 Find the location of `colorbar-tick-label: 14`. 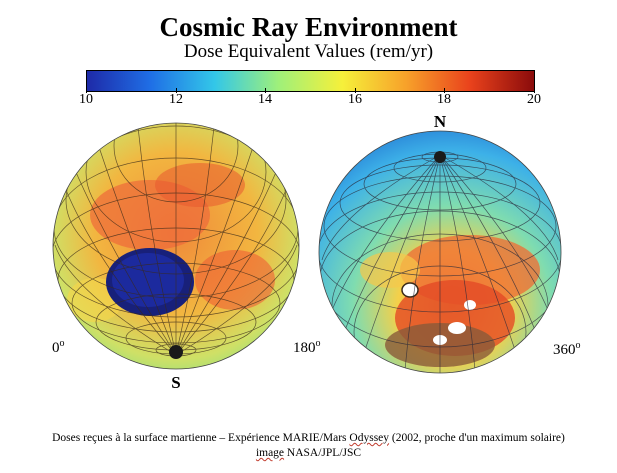

colorbar-tick-label: 14 is located at coordinates (265, 99).